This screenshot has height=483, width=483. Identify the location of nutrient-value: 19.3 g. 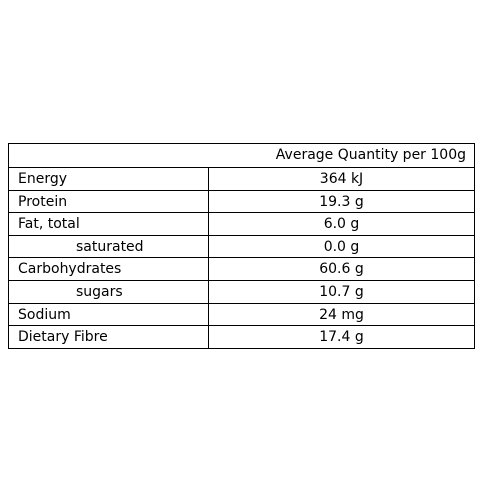
(341, 201).